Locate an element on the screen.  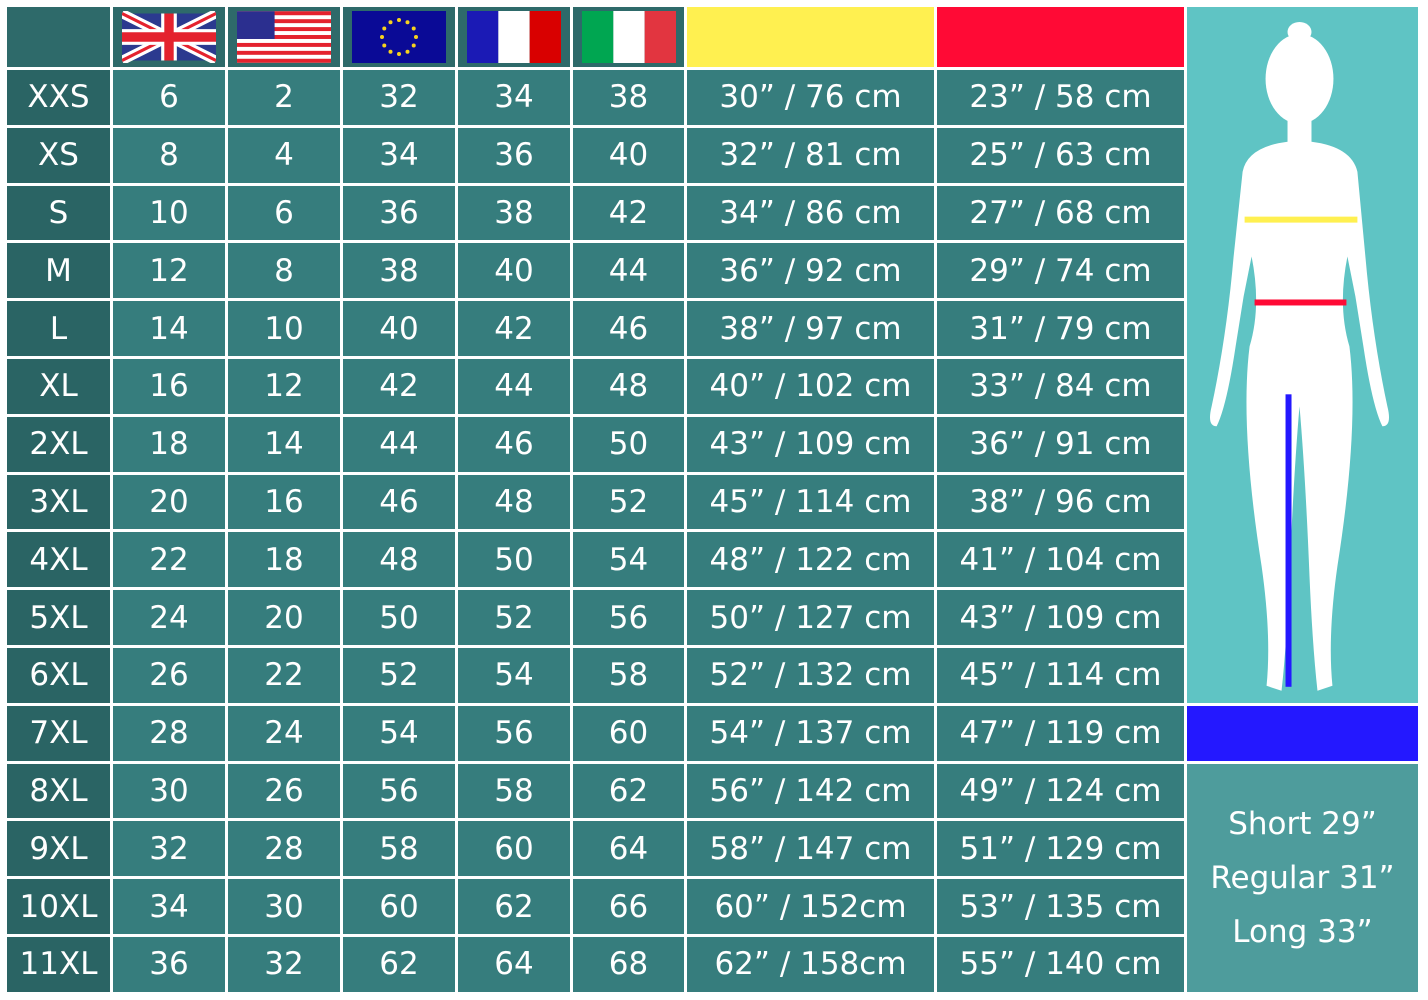
bust-color-header is located at coordinates (810, 37).